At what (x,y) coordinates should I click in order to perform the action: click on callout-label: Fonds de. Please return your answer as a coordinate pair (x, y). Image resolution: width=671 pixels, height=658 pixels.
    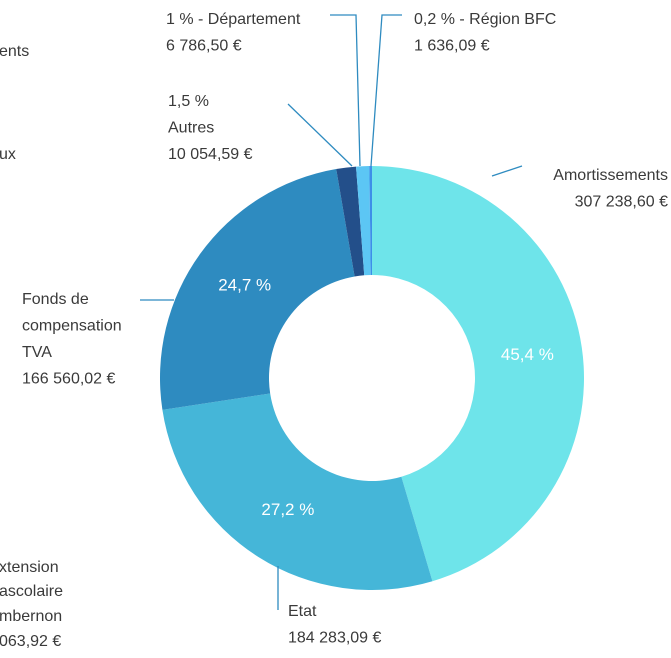
    Looking at the image, I should click on (55, 299).